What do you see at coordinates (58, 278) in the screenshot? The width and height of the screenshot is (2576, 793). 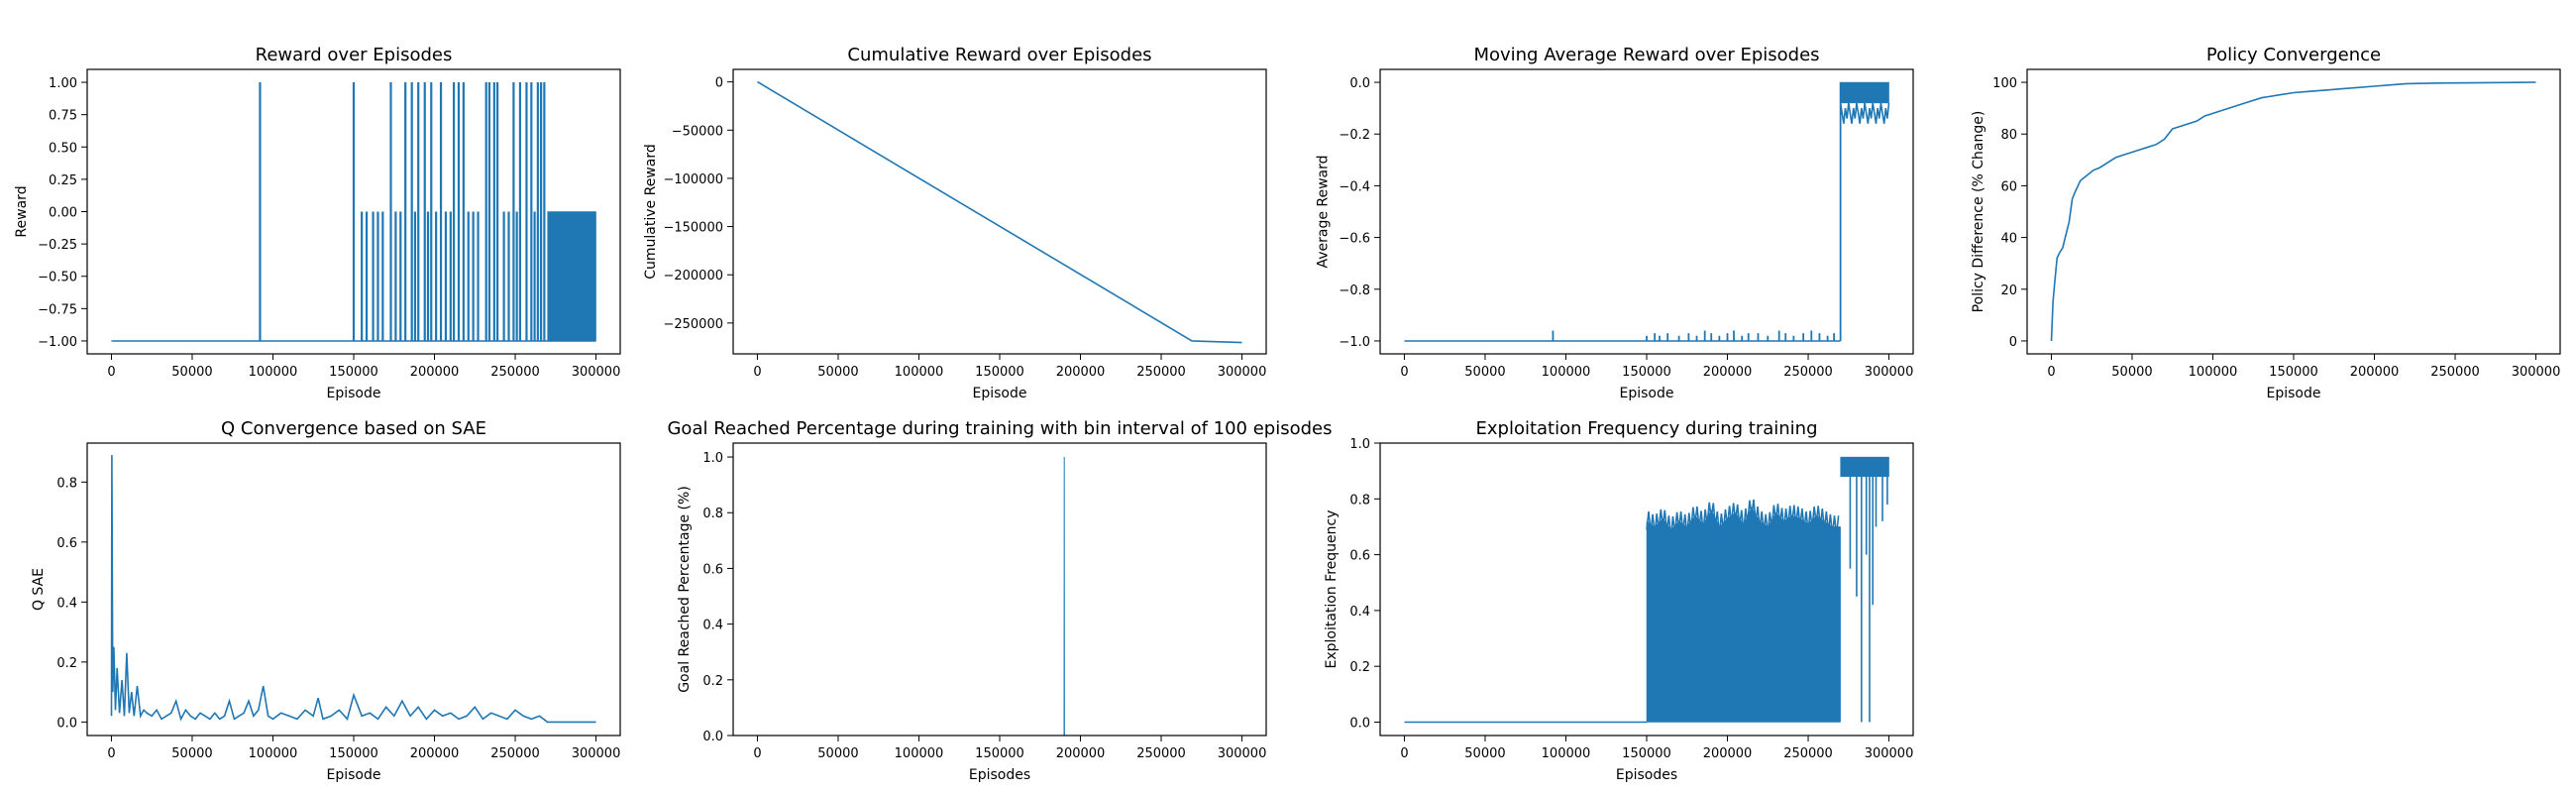 I see `y-tick-label: −0.50` at bounding box center [58, 278].